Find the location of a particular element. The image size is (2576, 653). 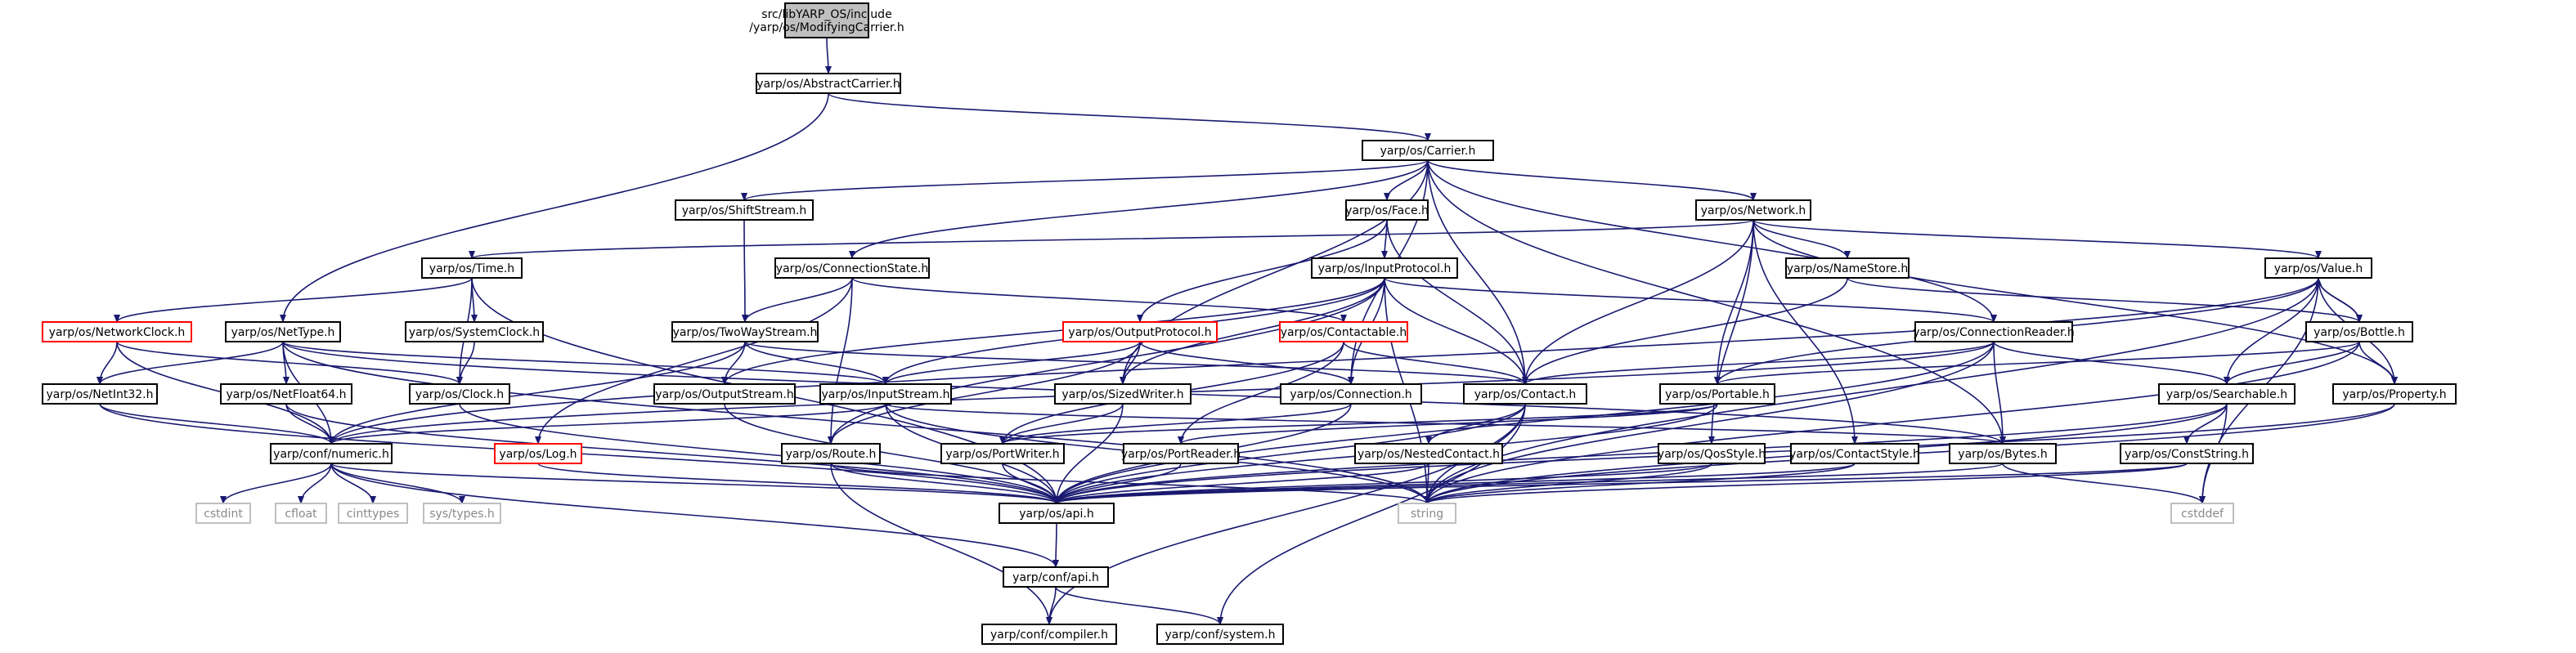

node-abstractcarrier: yarp/os/AbstractCarrier.h is located at coordinates (828, 83).